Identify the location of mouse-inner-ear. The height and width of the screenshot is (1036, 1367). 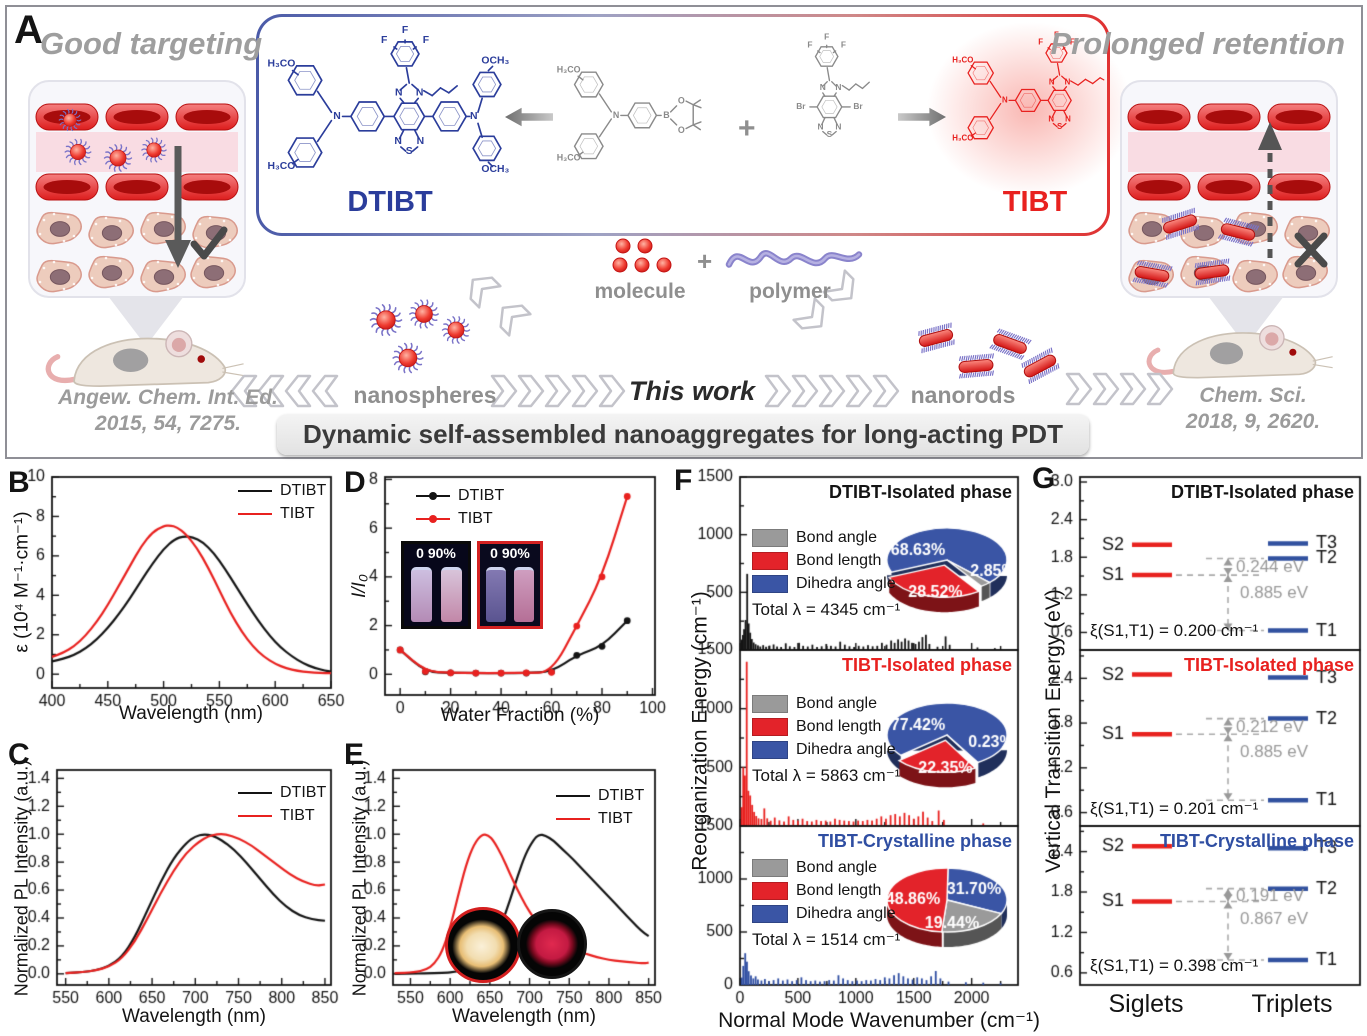
(178, 344).